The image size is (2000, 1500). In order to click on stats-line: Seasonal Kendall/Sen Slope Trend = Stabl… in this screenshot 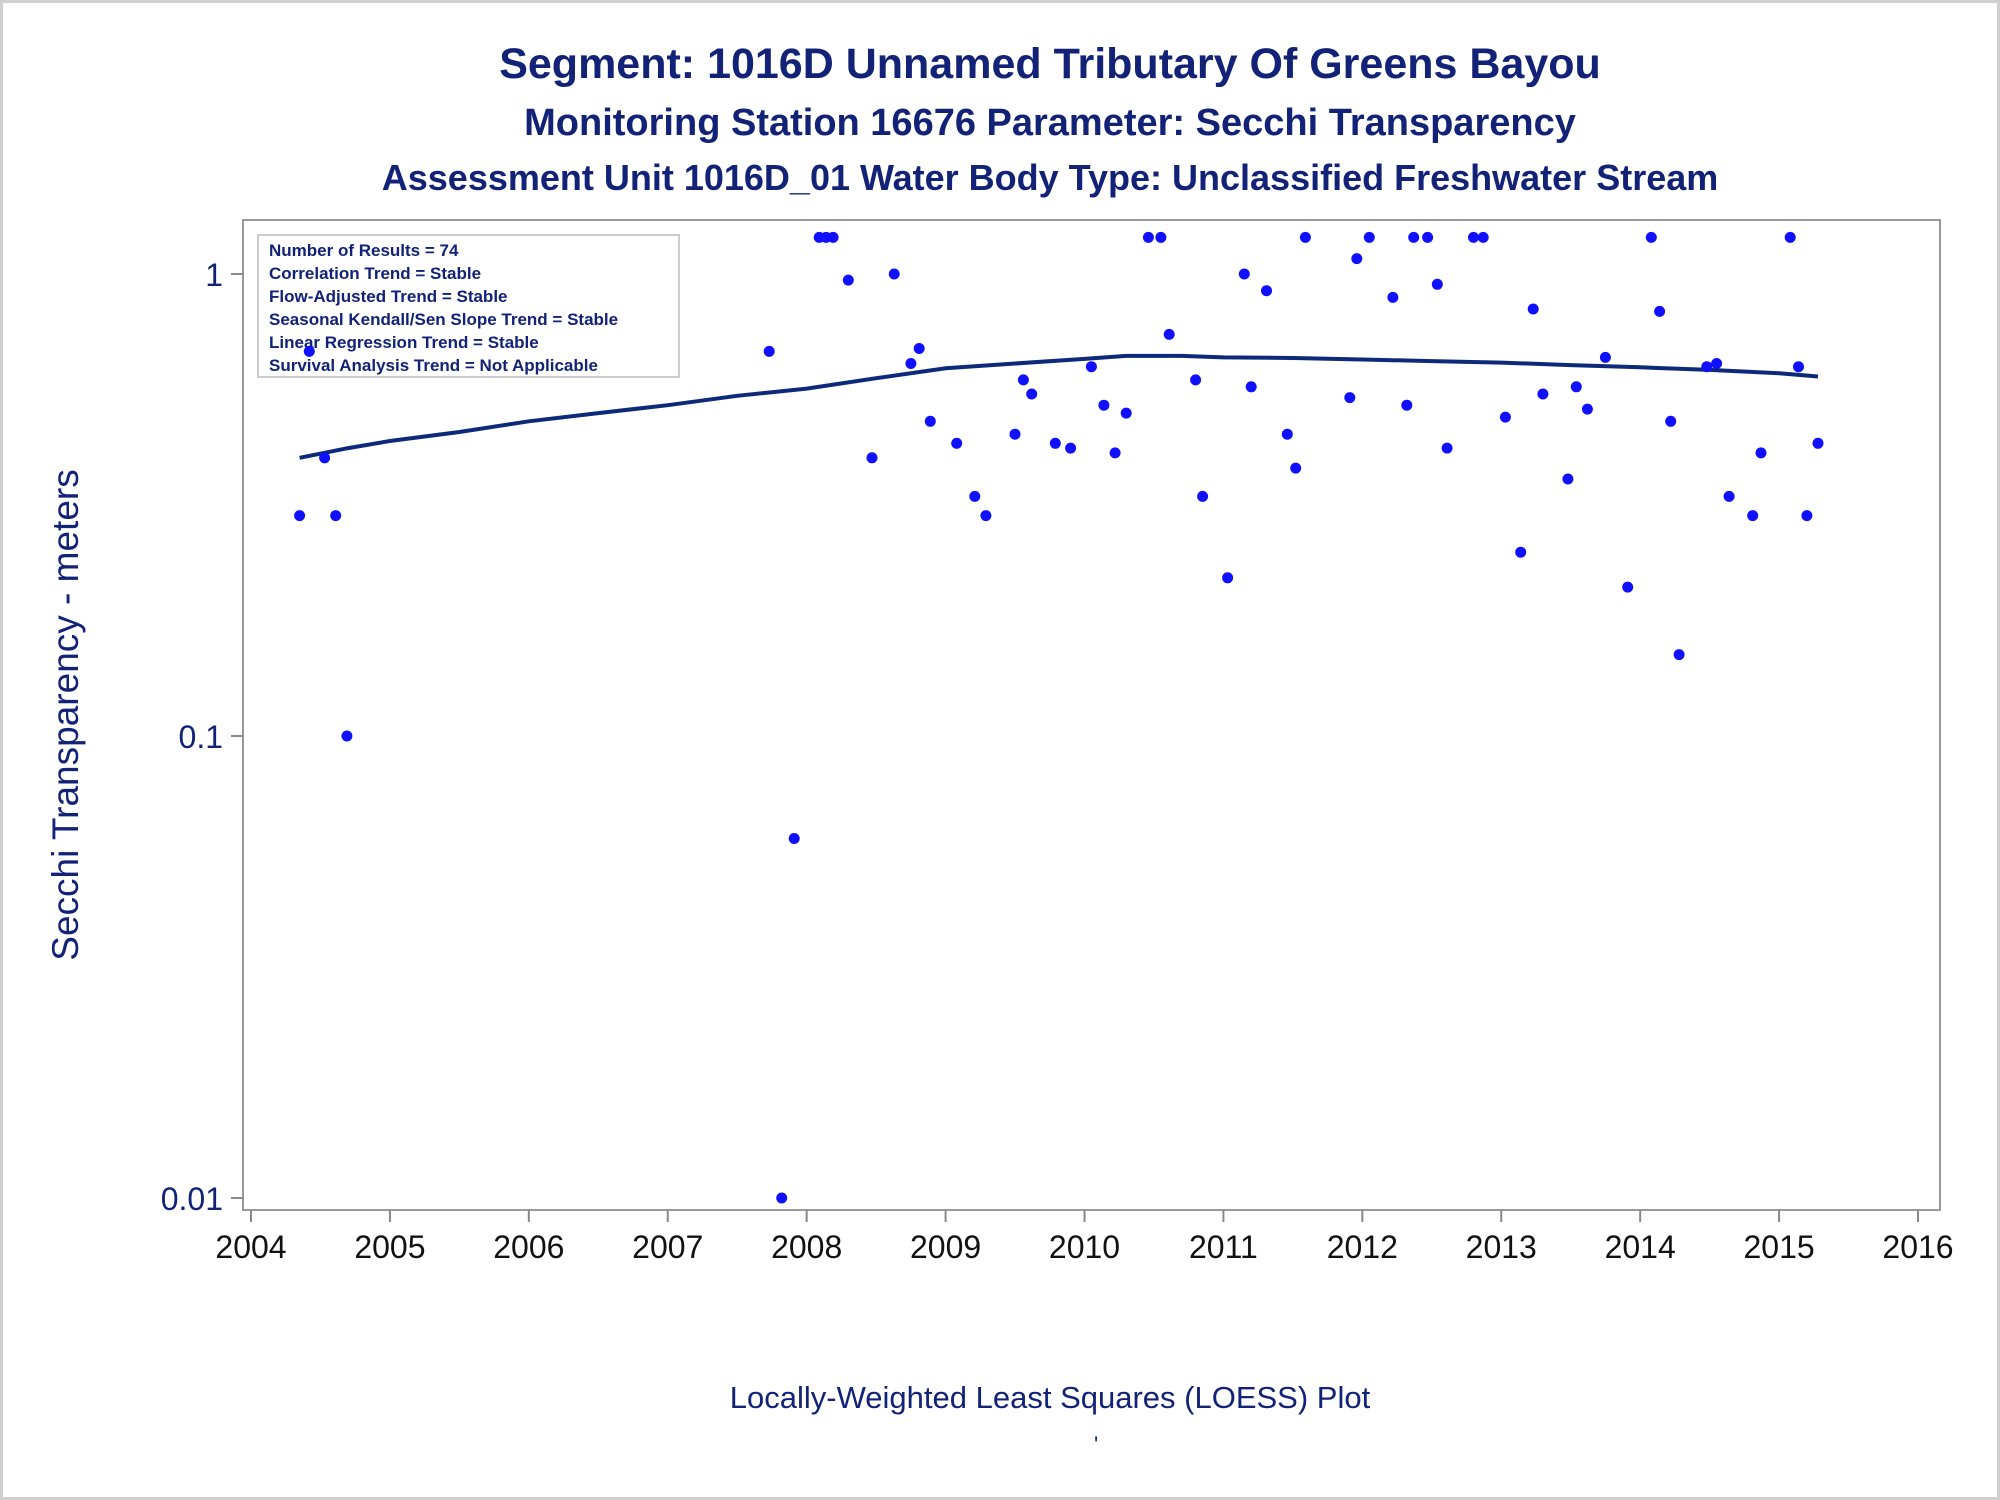, I will do `click(443, 319)`.